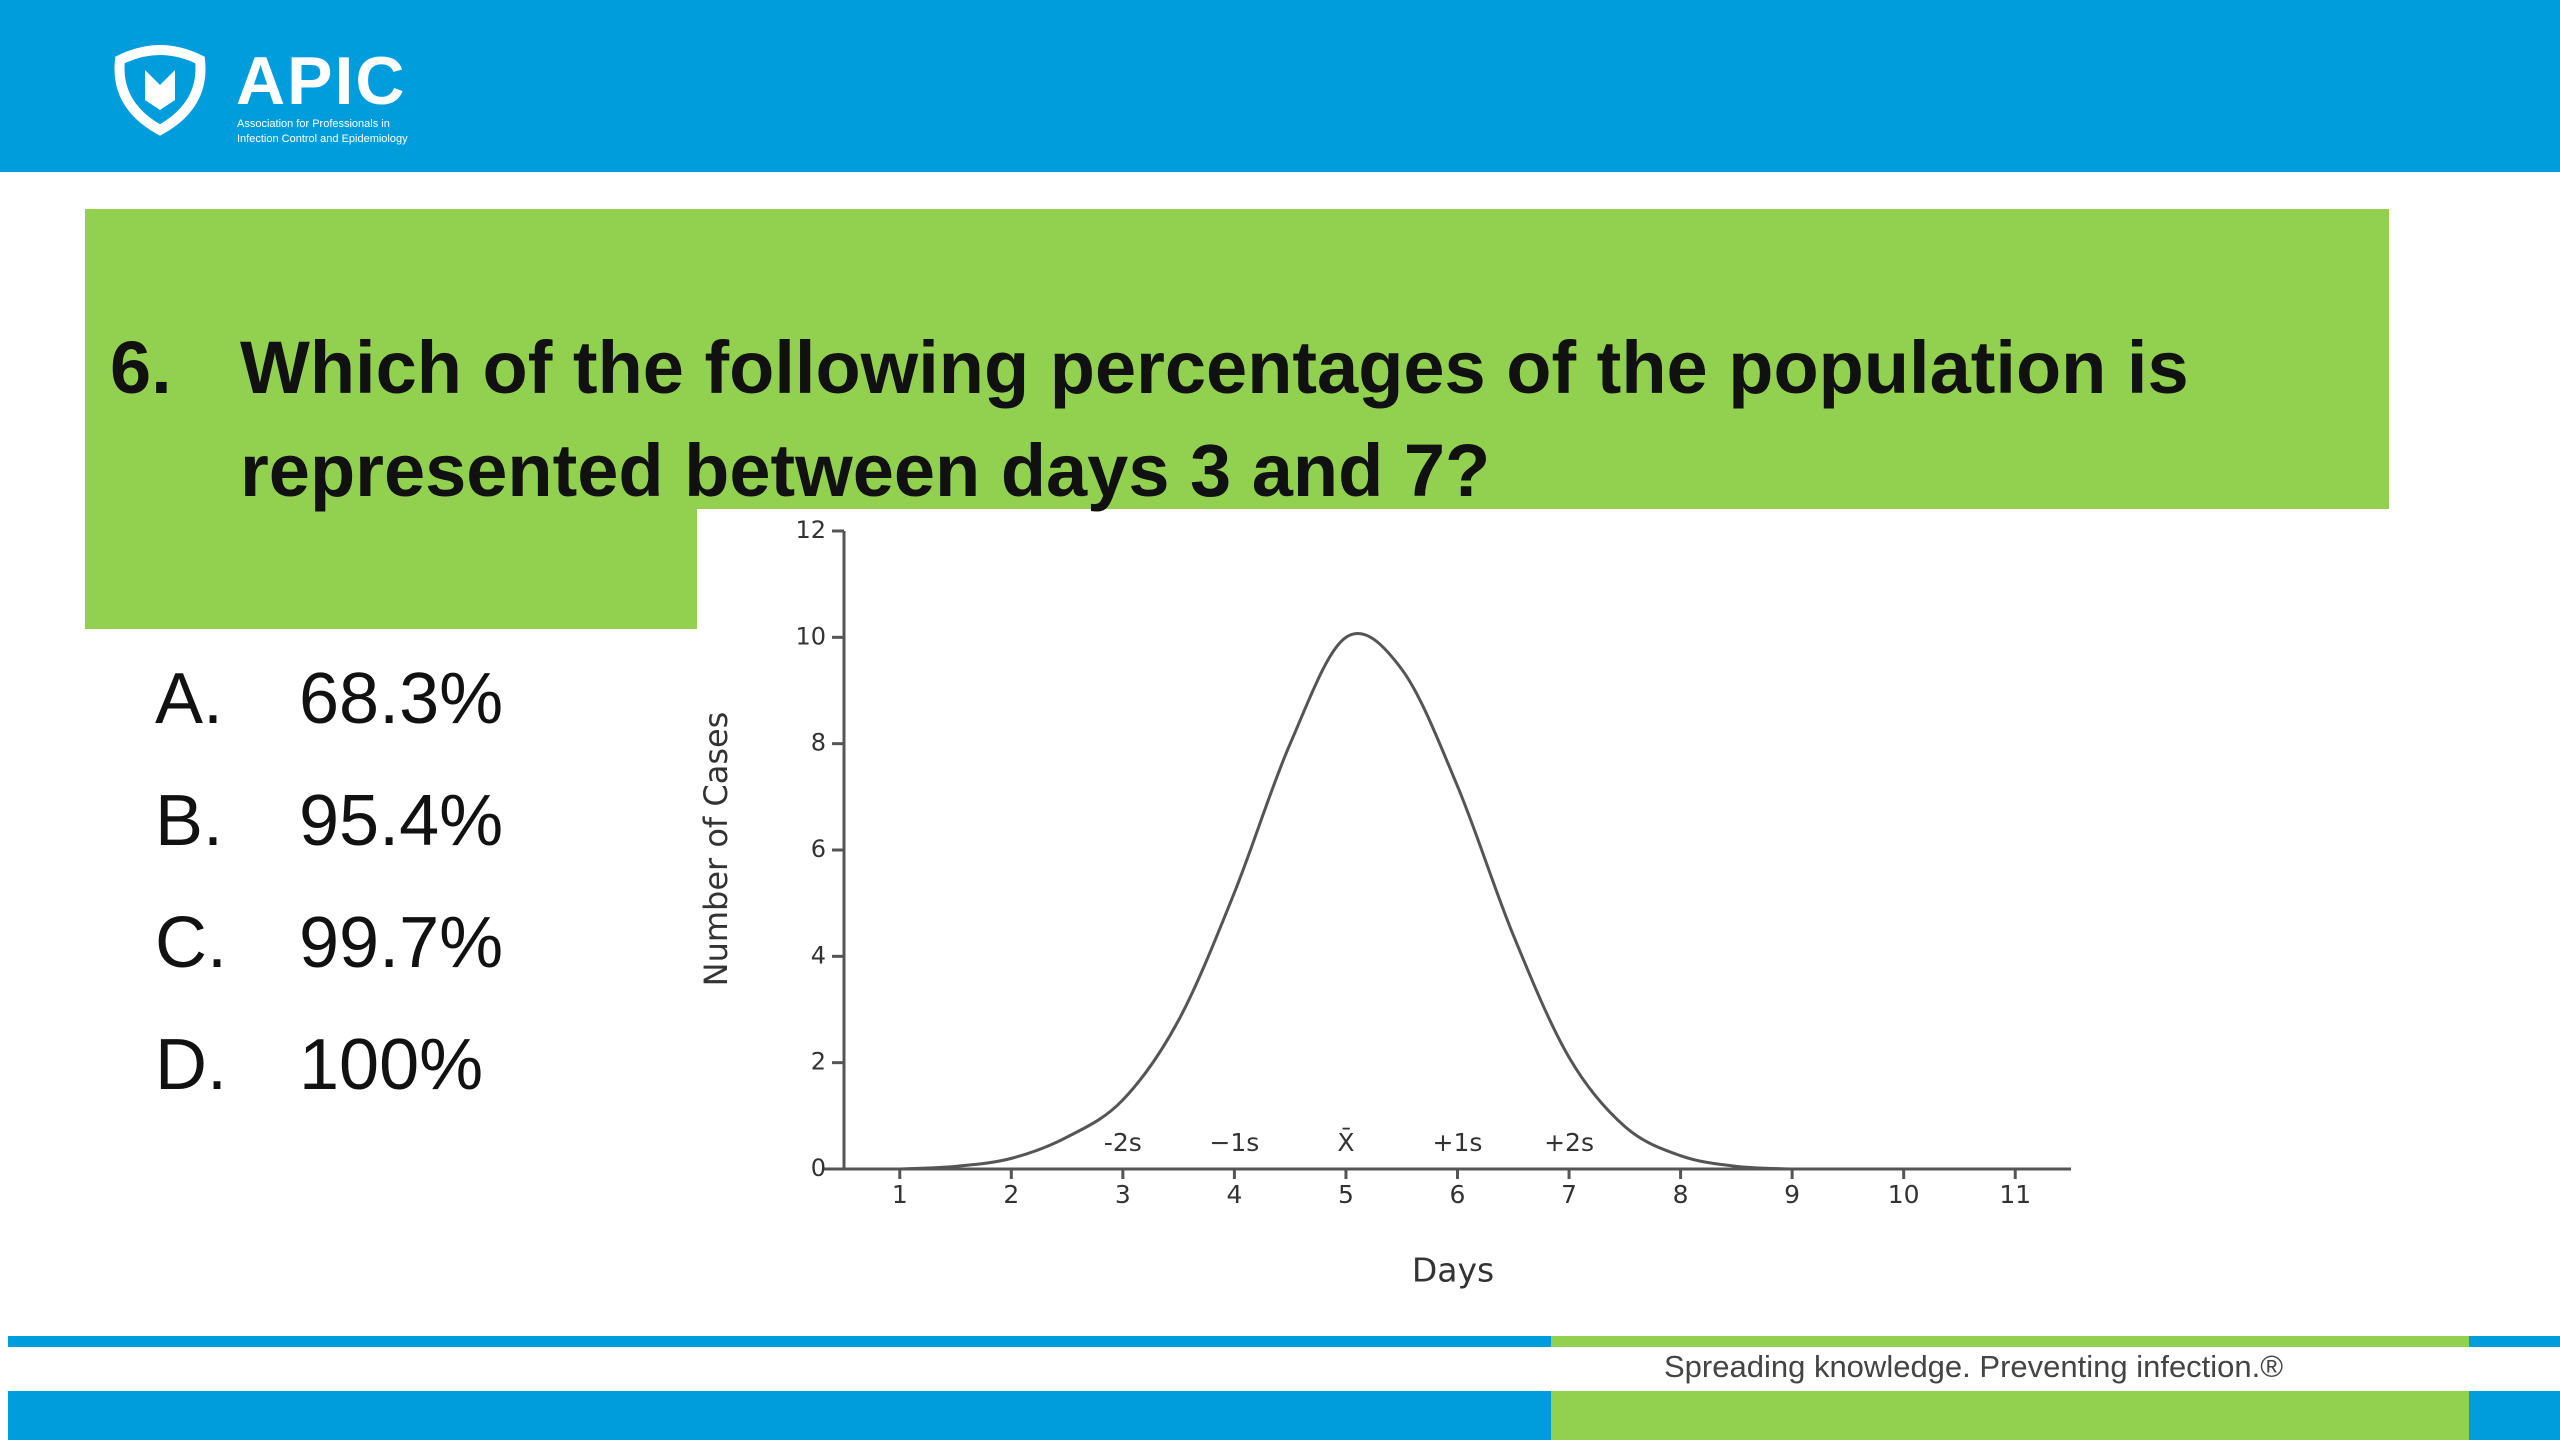 The width and height of the screenshot is (2560, 1440). I want to click on question-number: 6., so click(141, 367).